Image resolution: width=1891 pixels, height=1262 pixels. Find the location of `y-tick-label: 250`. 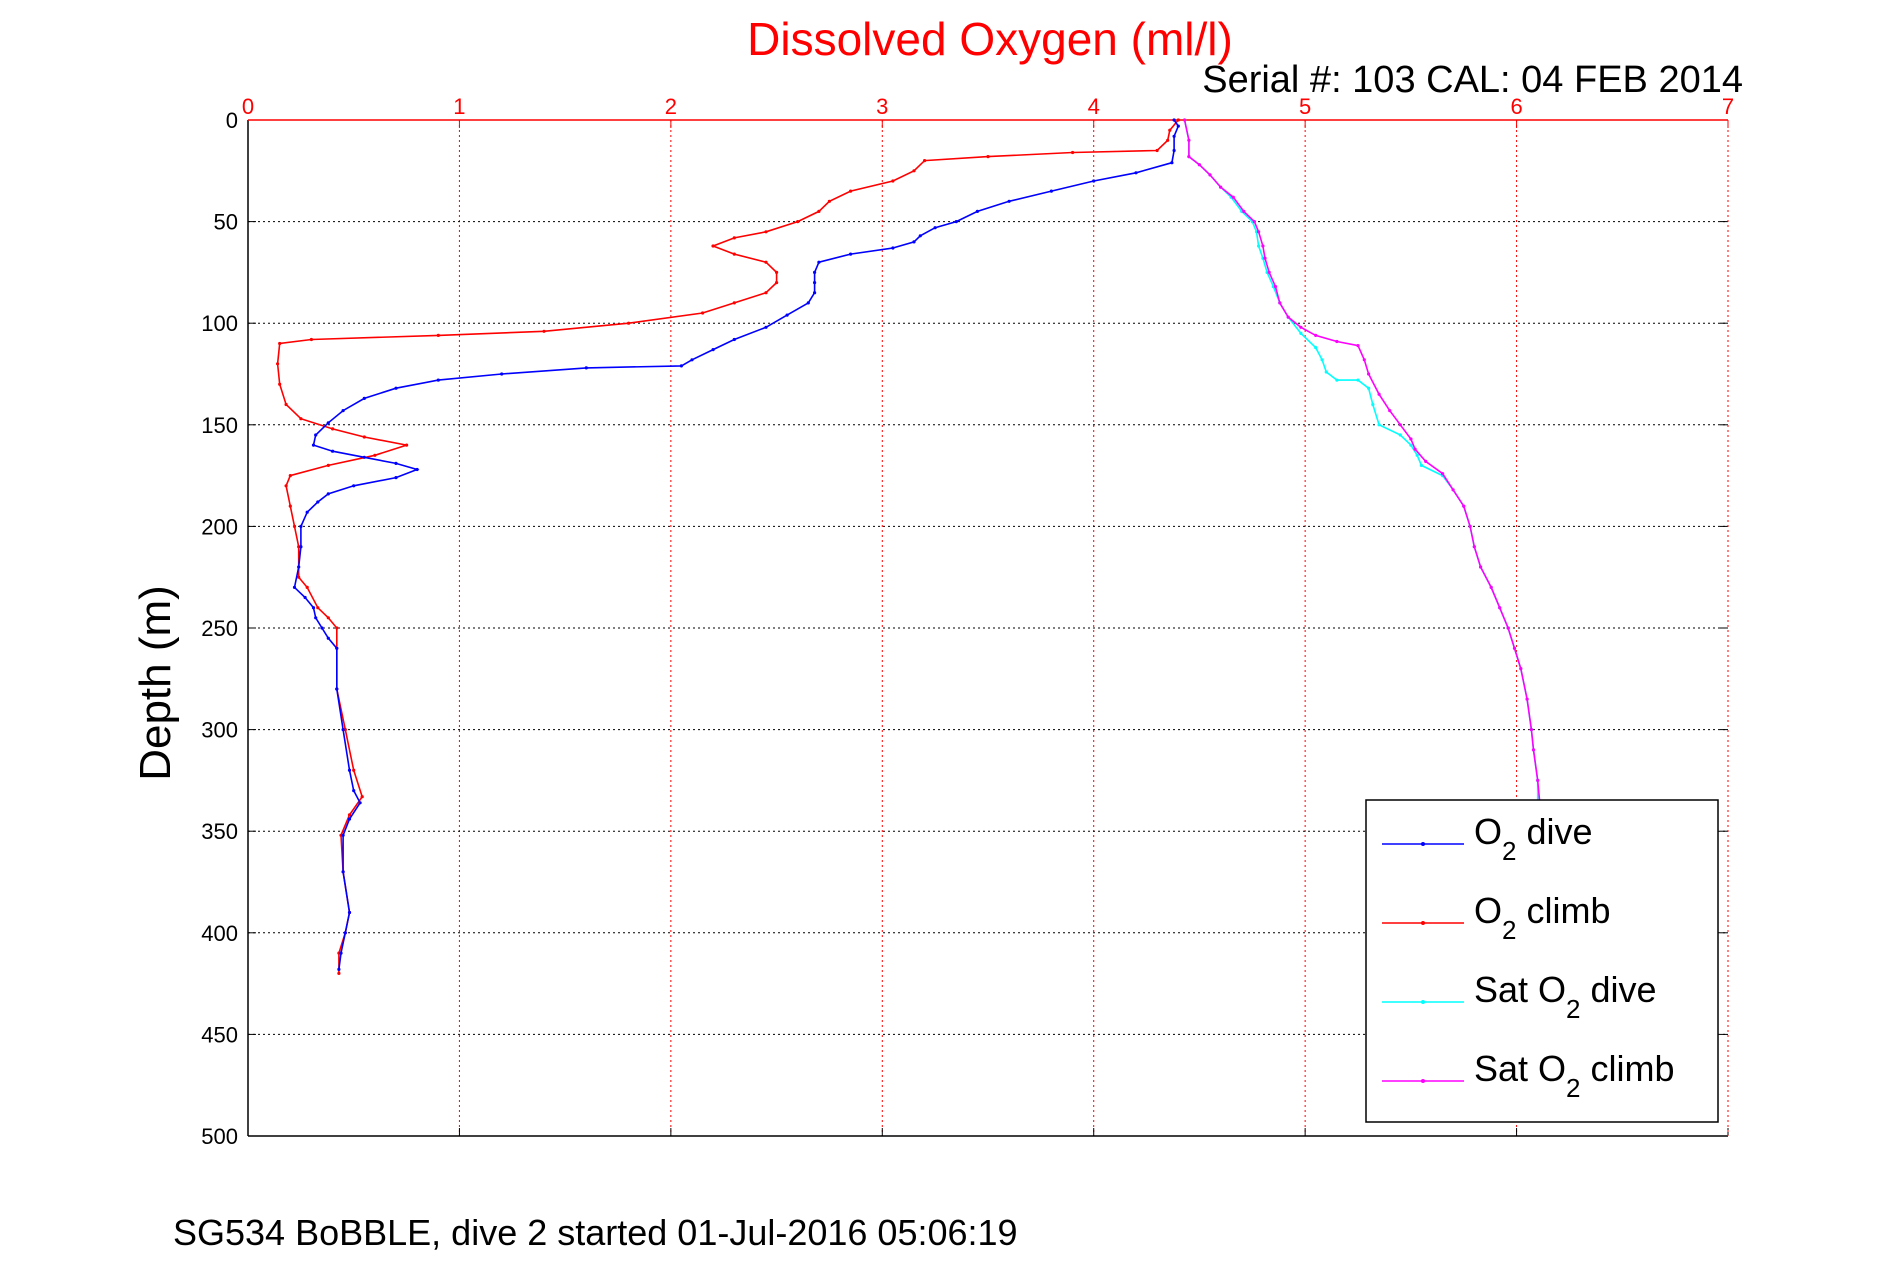

y-tick-label: 250 is located at coordinates (219, 628).